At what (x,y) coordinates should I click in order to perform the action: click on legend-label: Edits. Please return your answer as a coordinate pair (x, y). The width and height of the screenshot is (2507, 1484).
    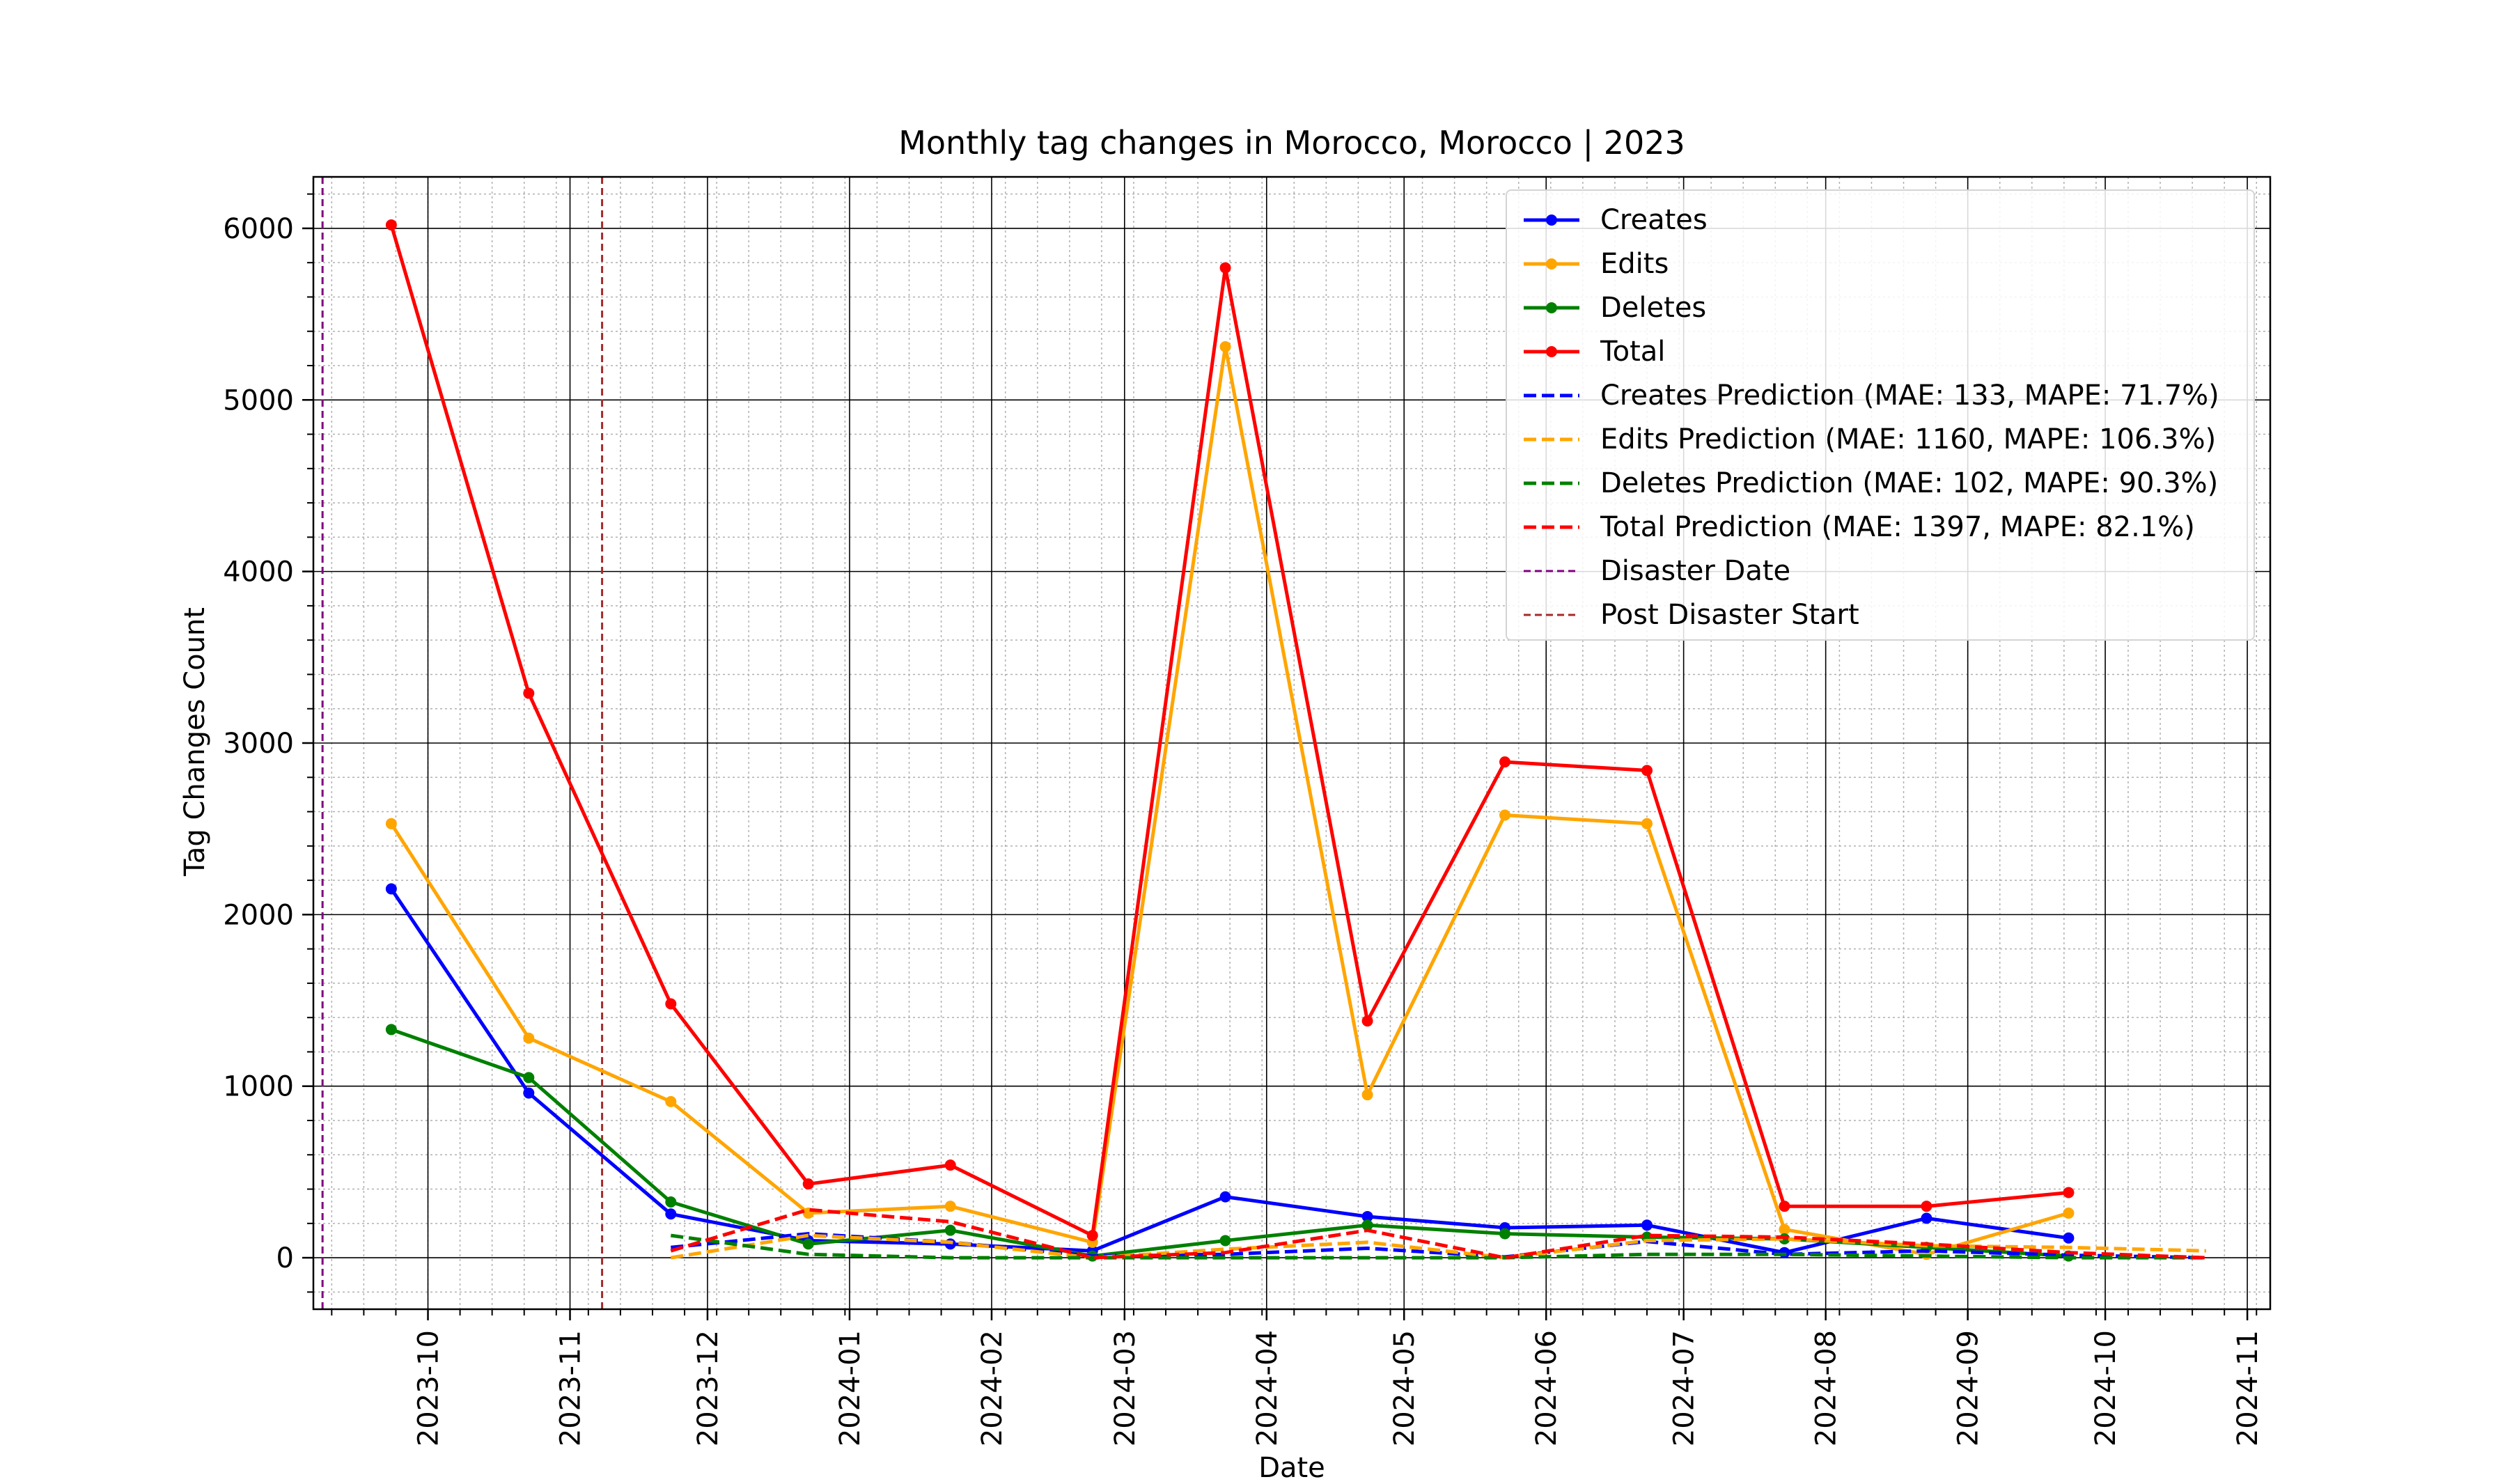
    Looking at the image, I should click on (1634, 263).